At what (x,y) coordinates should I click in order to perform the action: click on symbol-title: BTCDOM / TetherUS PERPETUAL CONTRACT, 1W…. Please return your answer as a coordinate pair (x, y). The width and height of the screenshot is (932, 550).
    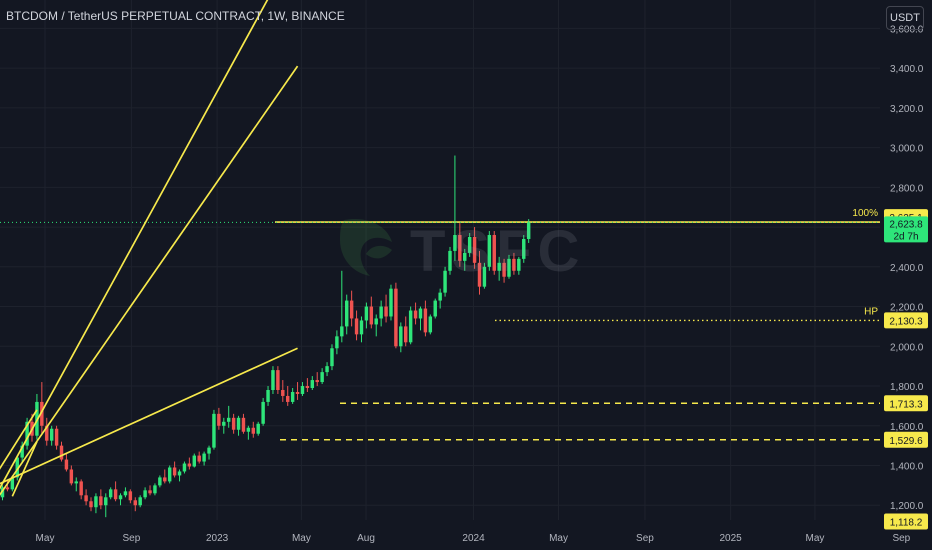
    Looking at the image, I should click on (175, 16).